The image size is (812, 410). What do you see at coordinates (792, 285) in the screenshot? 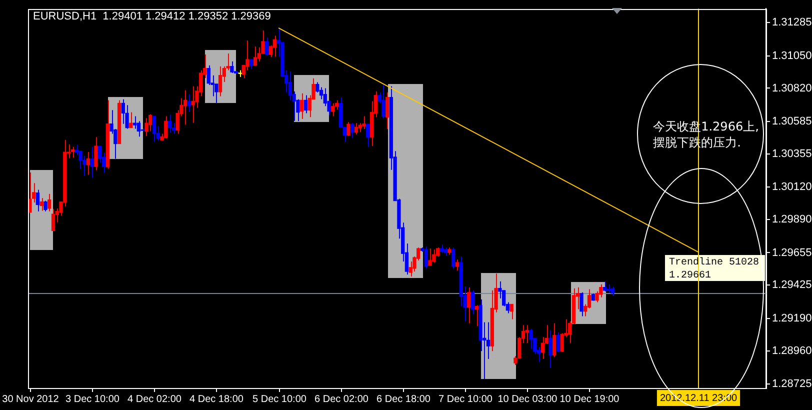
I see `y-tick-label: 1.29425` at bounding box center [792, 285].